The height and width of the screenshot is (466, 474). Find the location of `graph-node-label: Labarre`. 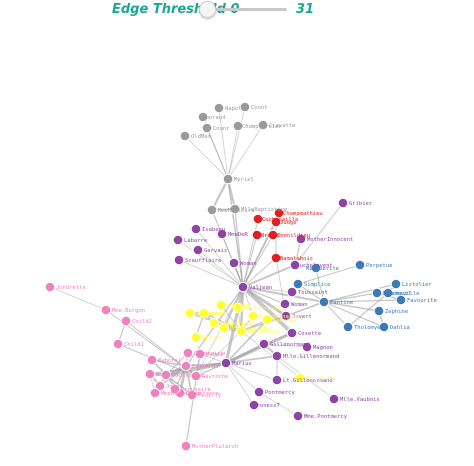

graph-node-label: Labarre is located at coordinates (195, 241).